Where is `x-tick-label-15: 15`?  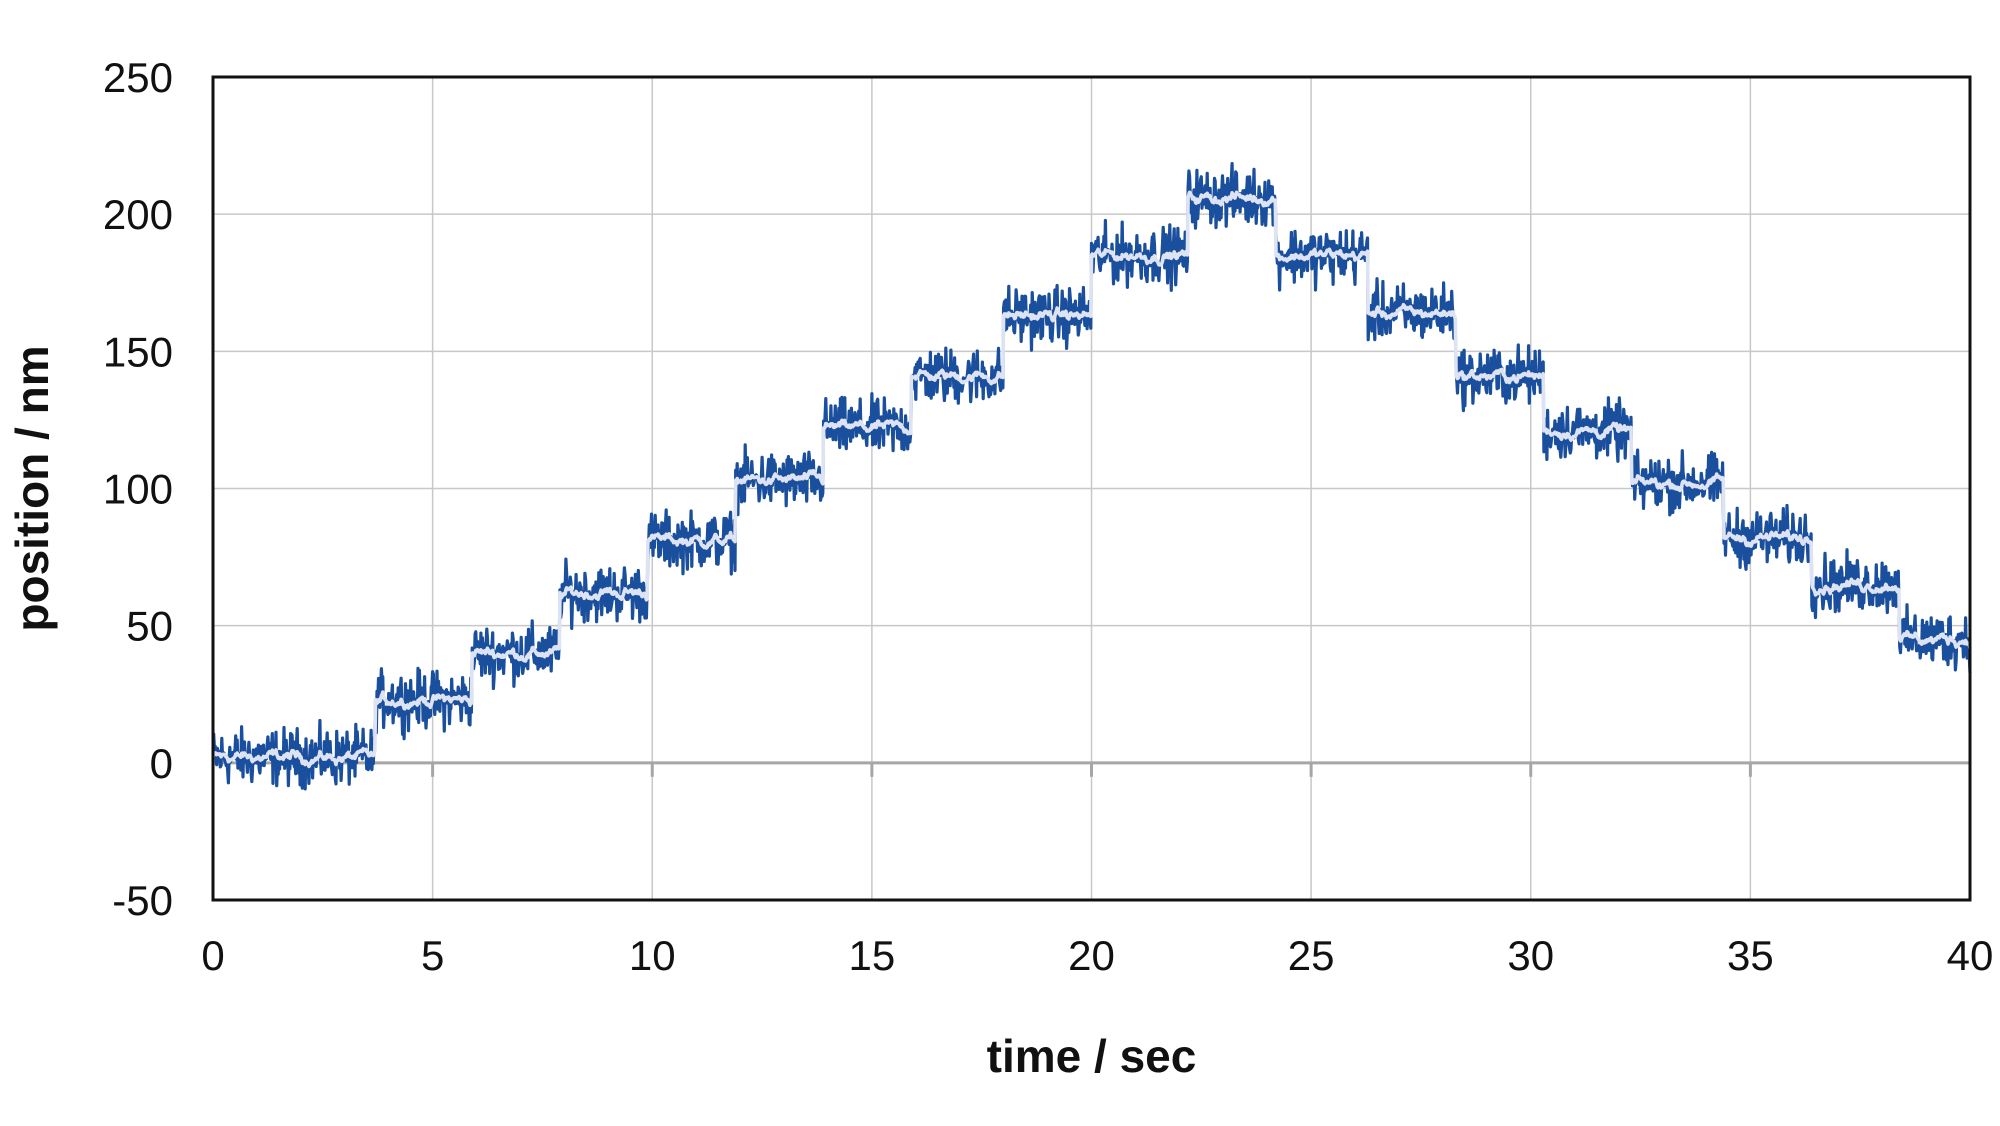
x-tick-label-15: 15 is located at coordinates (872, 955).